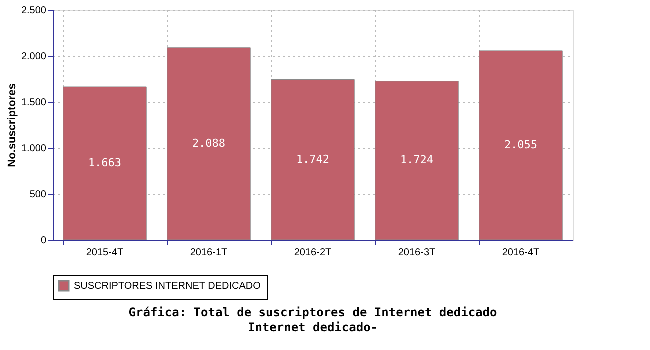  I want to click on text: Internet dedicado-, so click(313, 327).